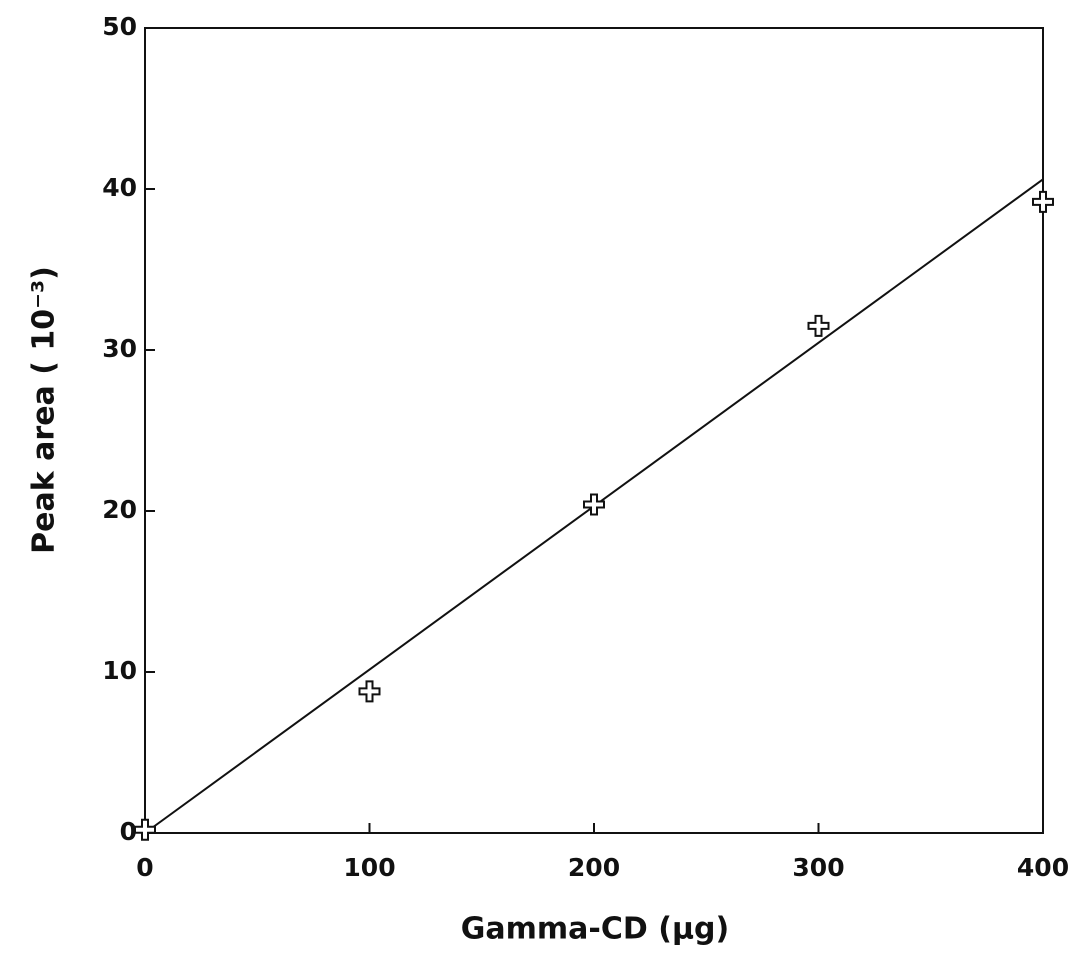  I want to click on y-tick-label: 40, so click(119, 187).